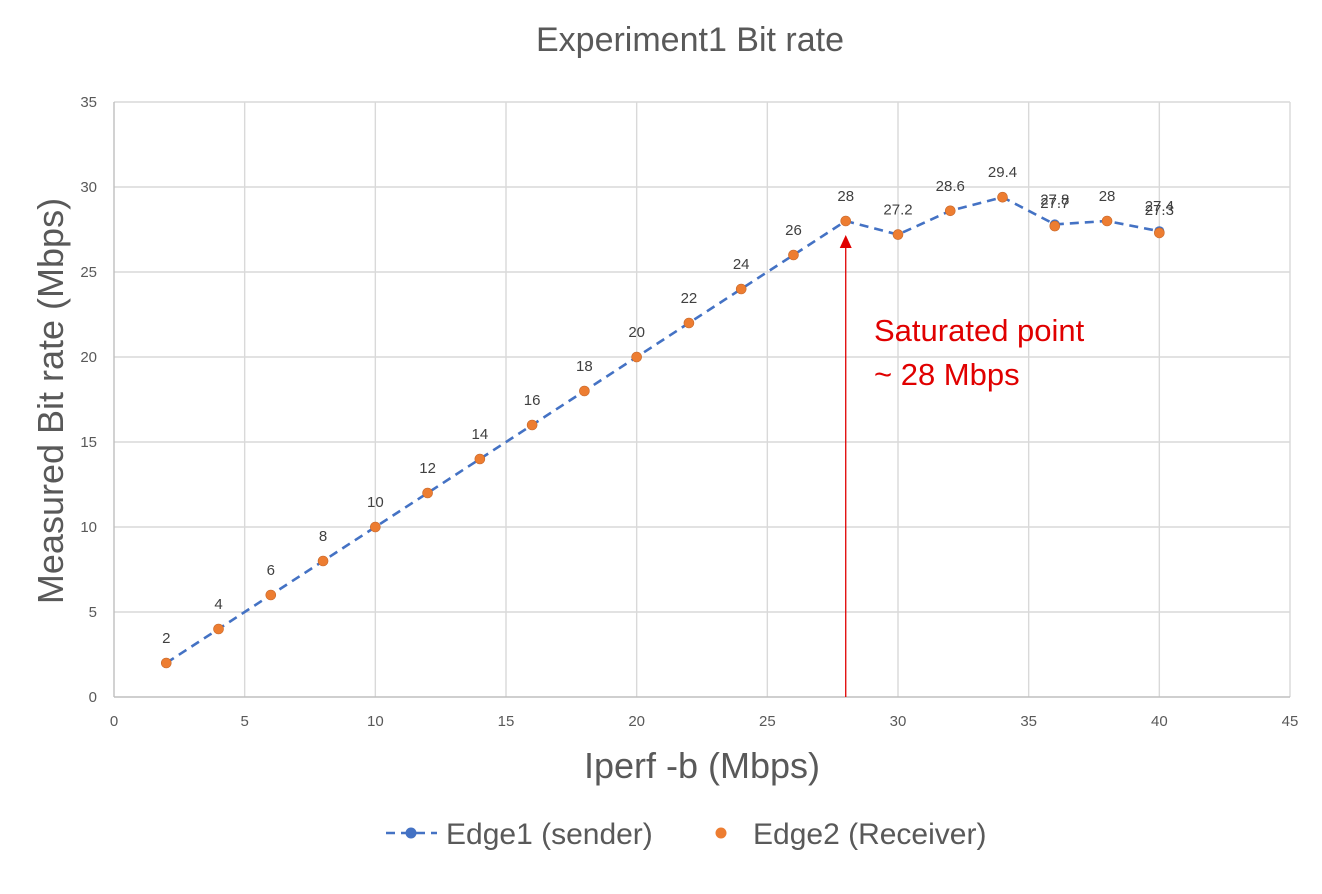 This screenshot has width=1322, height=894. Describe the element at coordinates (93, 697) in the screenshot. I see `y-tick-label: 0` at that location.